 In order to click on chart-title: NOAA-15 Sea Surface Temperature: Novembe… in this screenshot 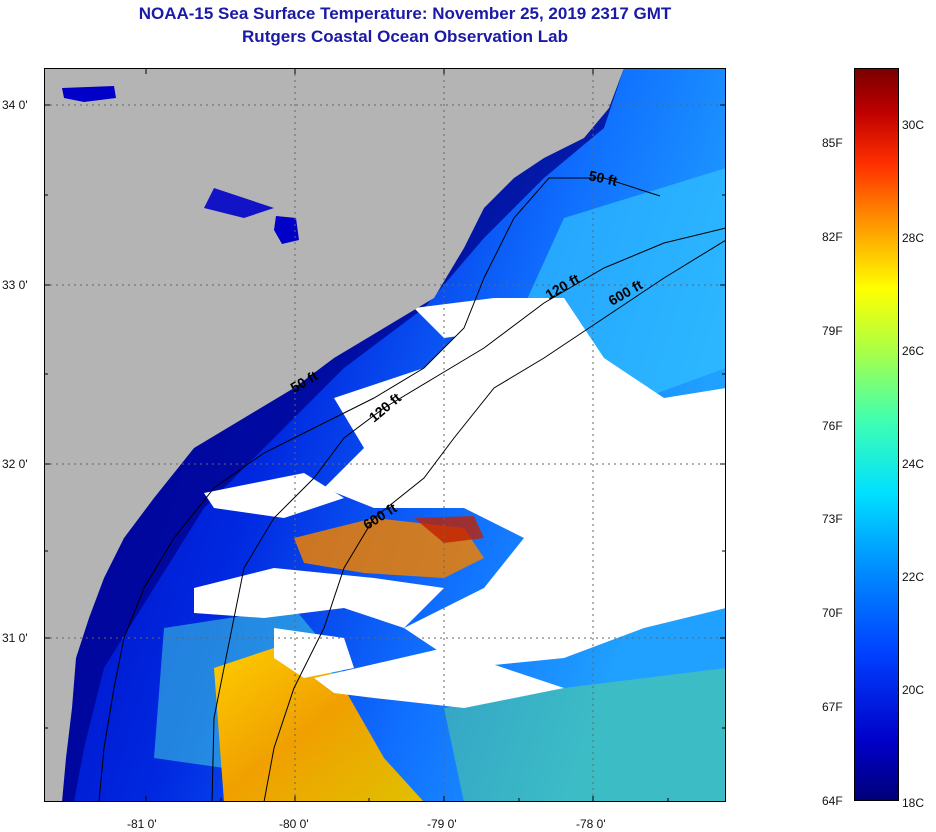, I will do `click(405, 13)`.